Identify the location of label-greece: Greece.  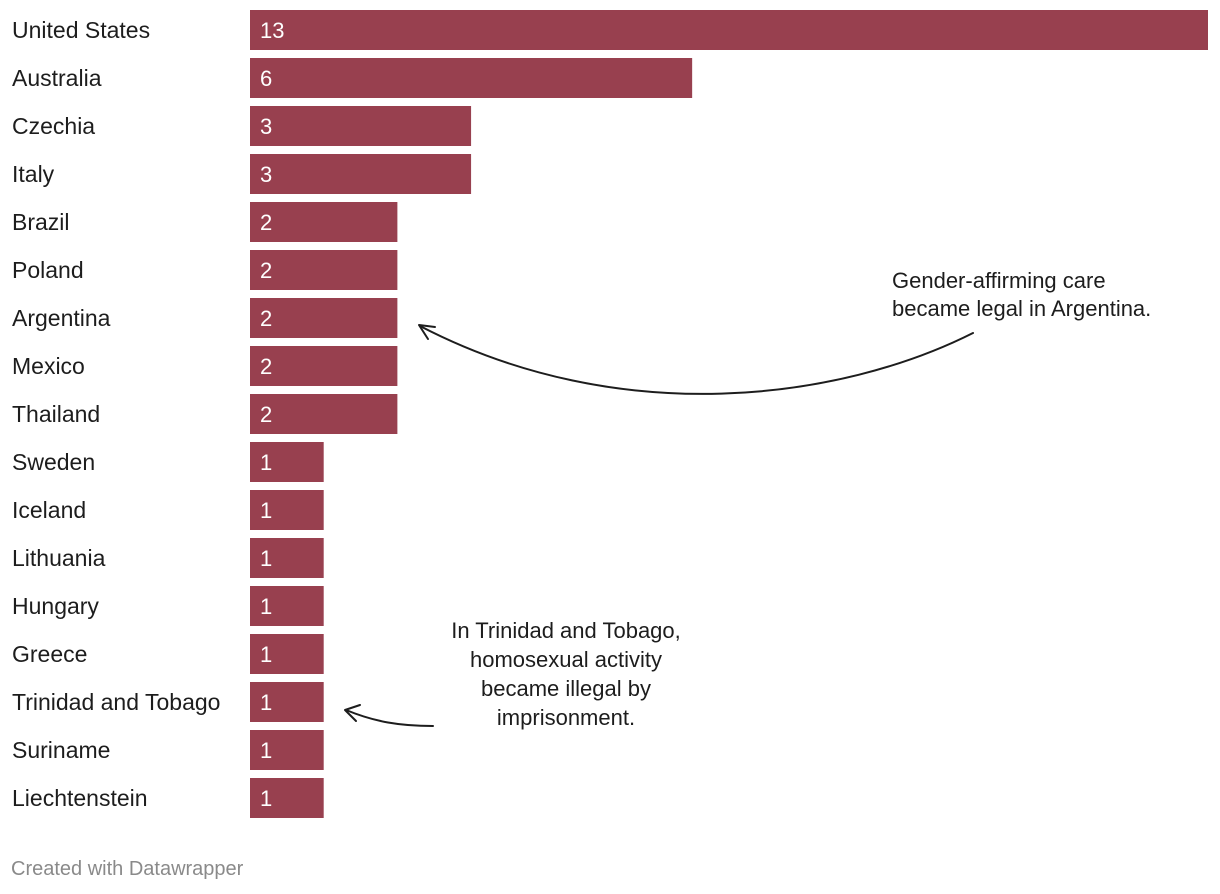
(49, 654).